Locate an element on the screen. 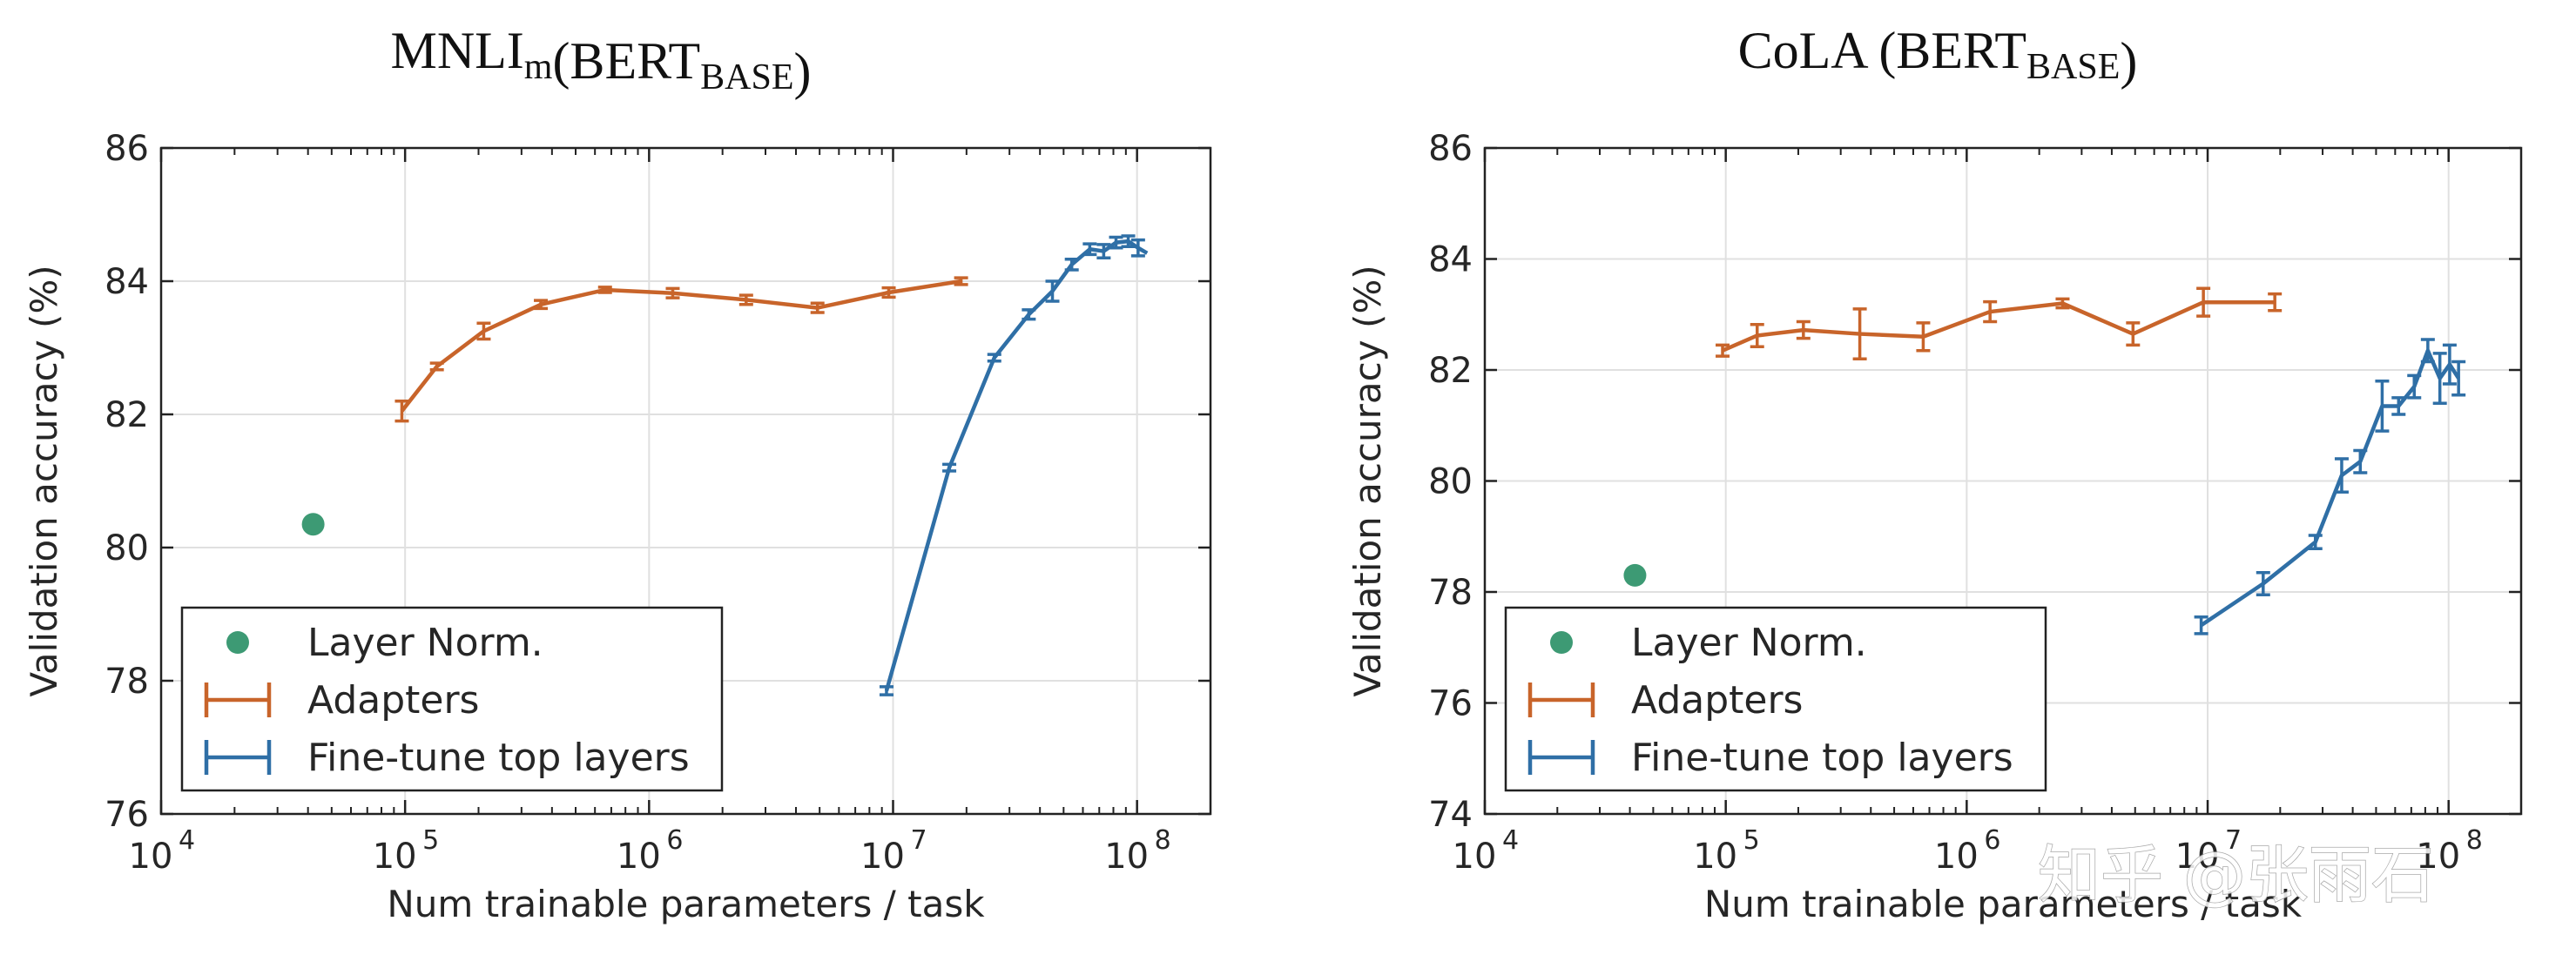 The width and height of the screenshot is (2576, 975). chart-title-part: (BERT is located at coordinates (626, 61).